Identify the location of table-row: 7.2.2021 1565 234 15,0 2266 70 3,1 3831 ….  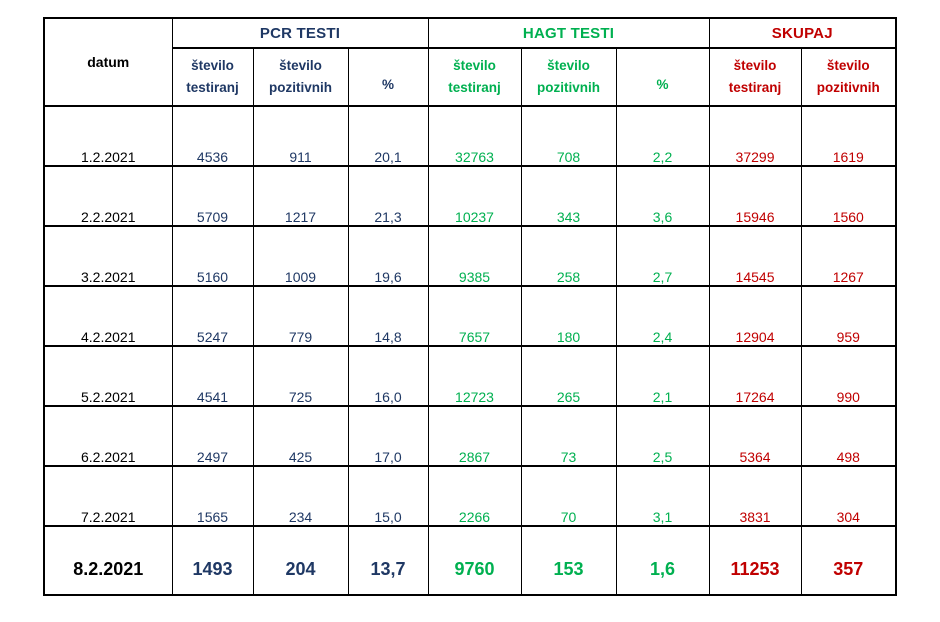
(470, 496).